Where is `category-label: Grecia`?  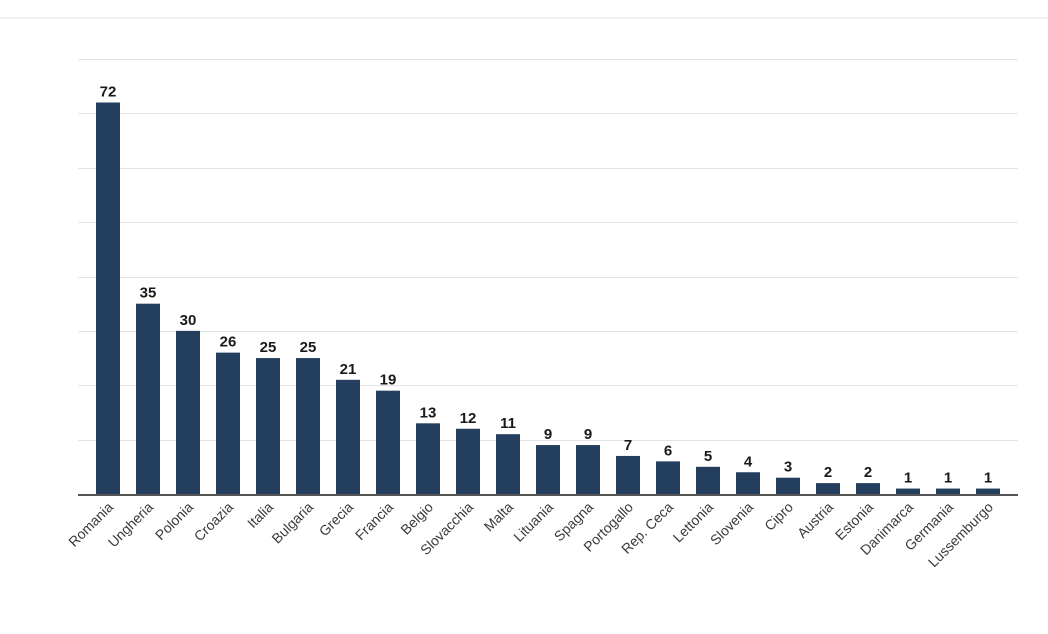 category-label: Grecia is located at coordinates (336, 519).